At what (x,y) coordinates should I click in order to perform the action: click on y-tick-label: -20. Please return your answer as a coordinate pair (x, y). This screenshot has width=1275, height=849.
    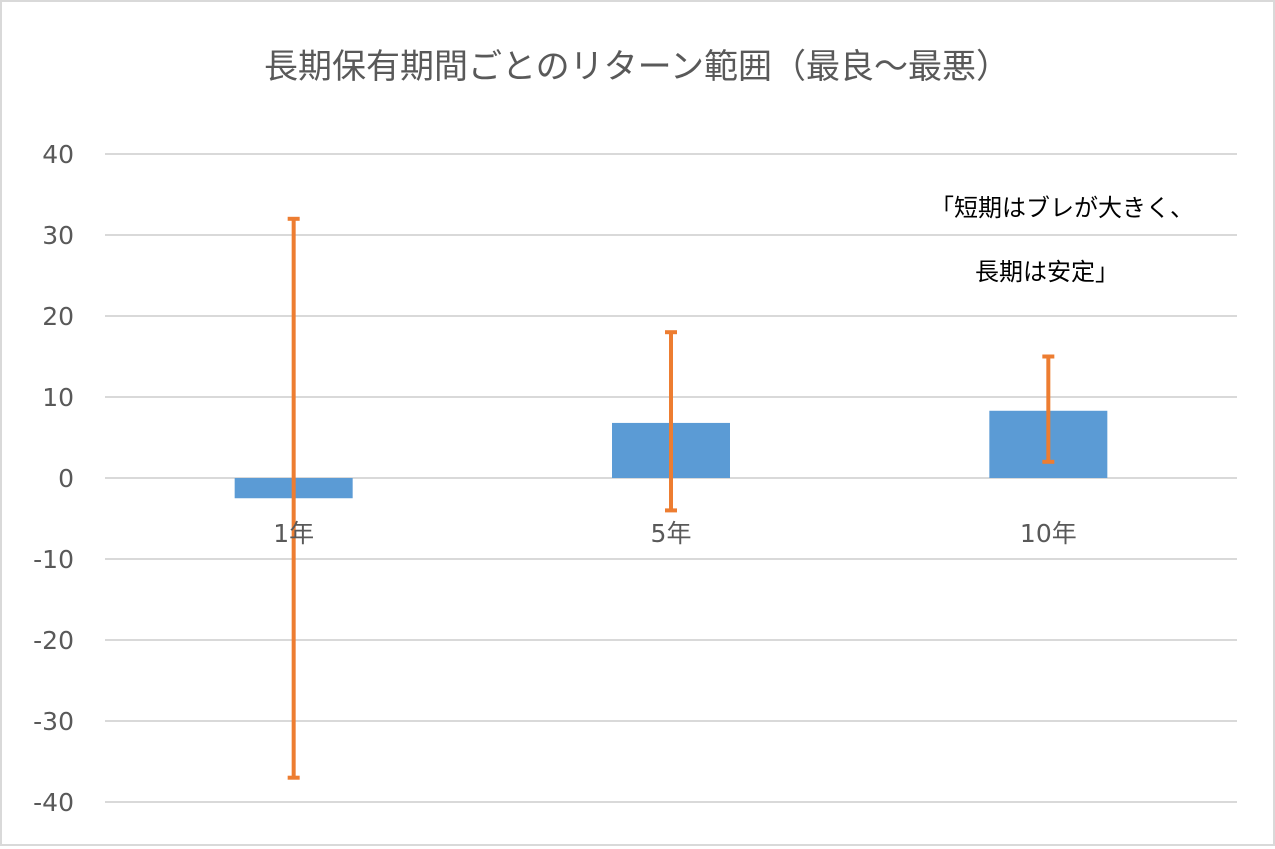
    Looking at the image, I should click on (53, 640).